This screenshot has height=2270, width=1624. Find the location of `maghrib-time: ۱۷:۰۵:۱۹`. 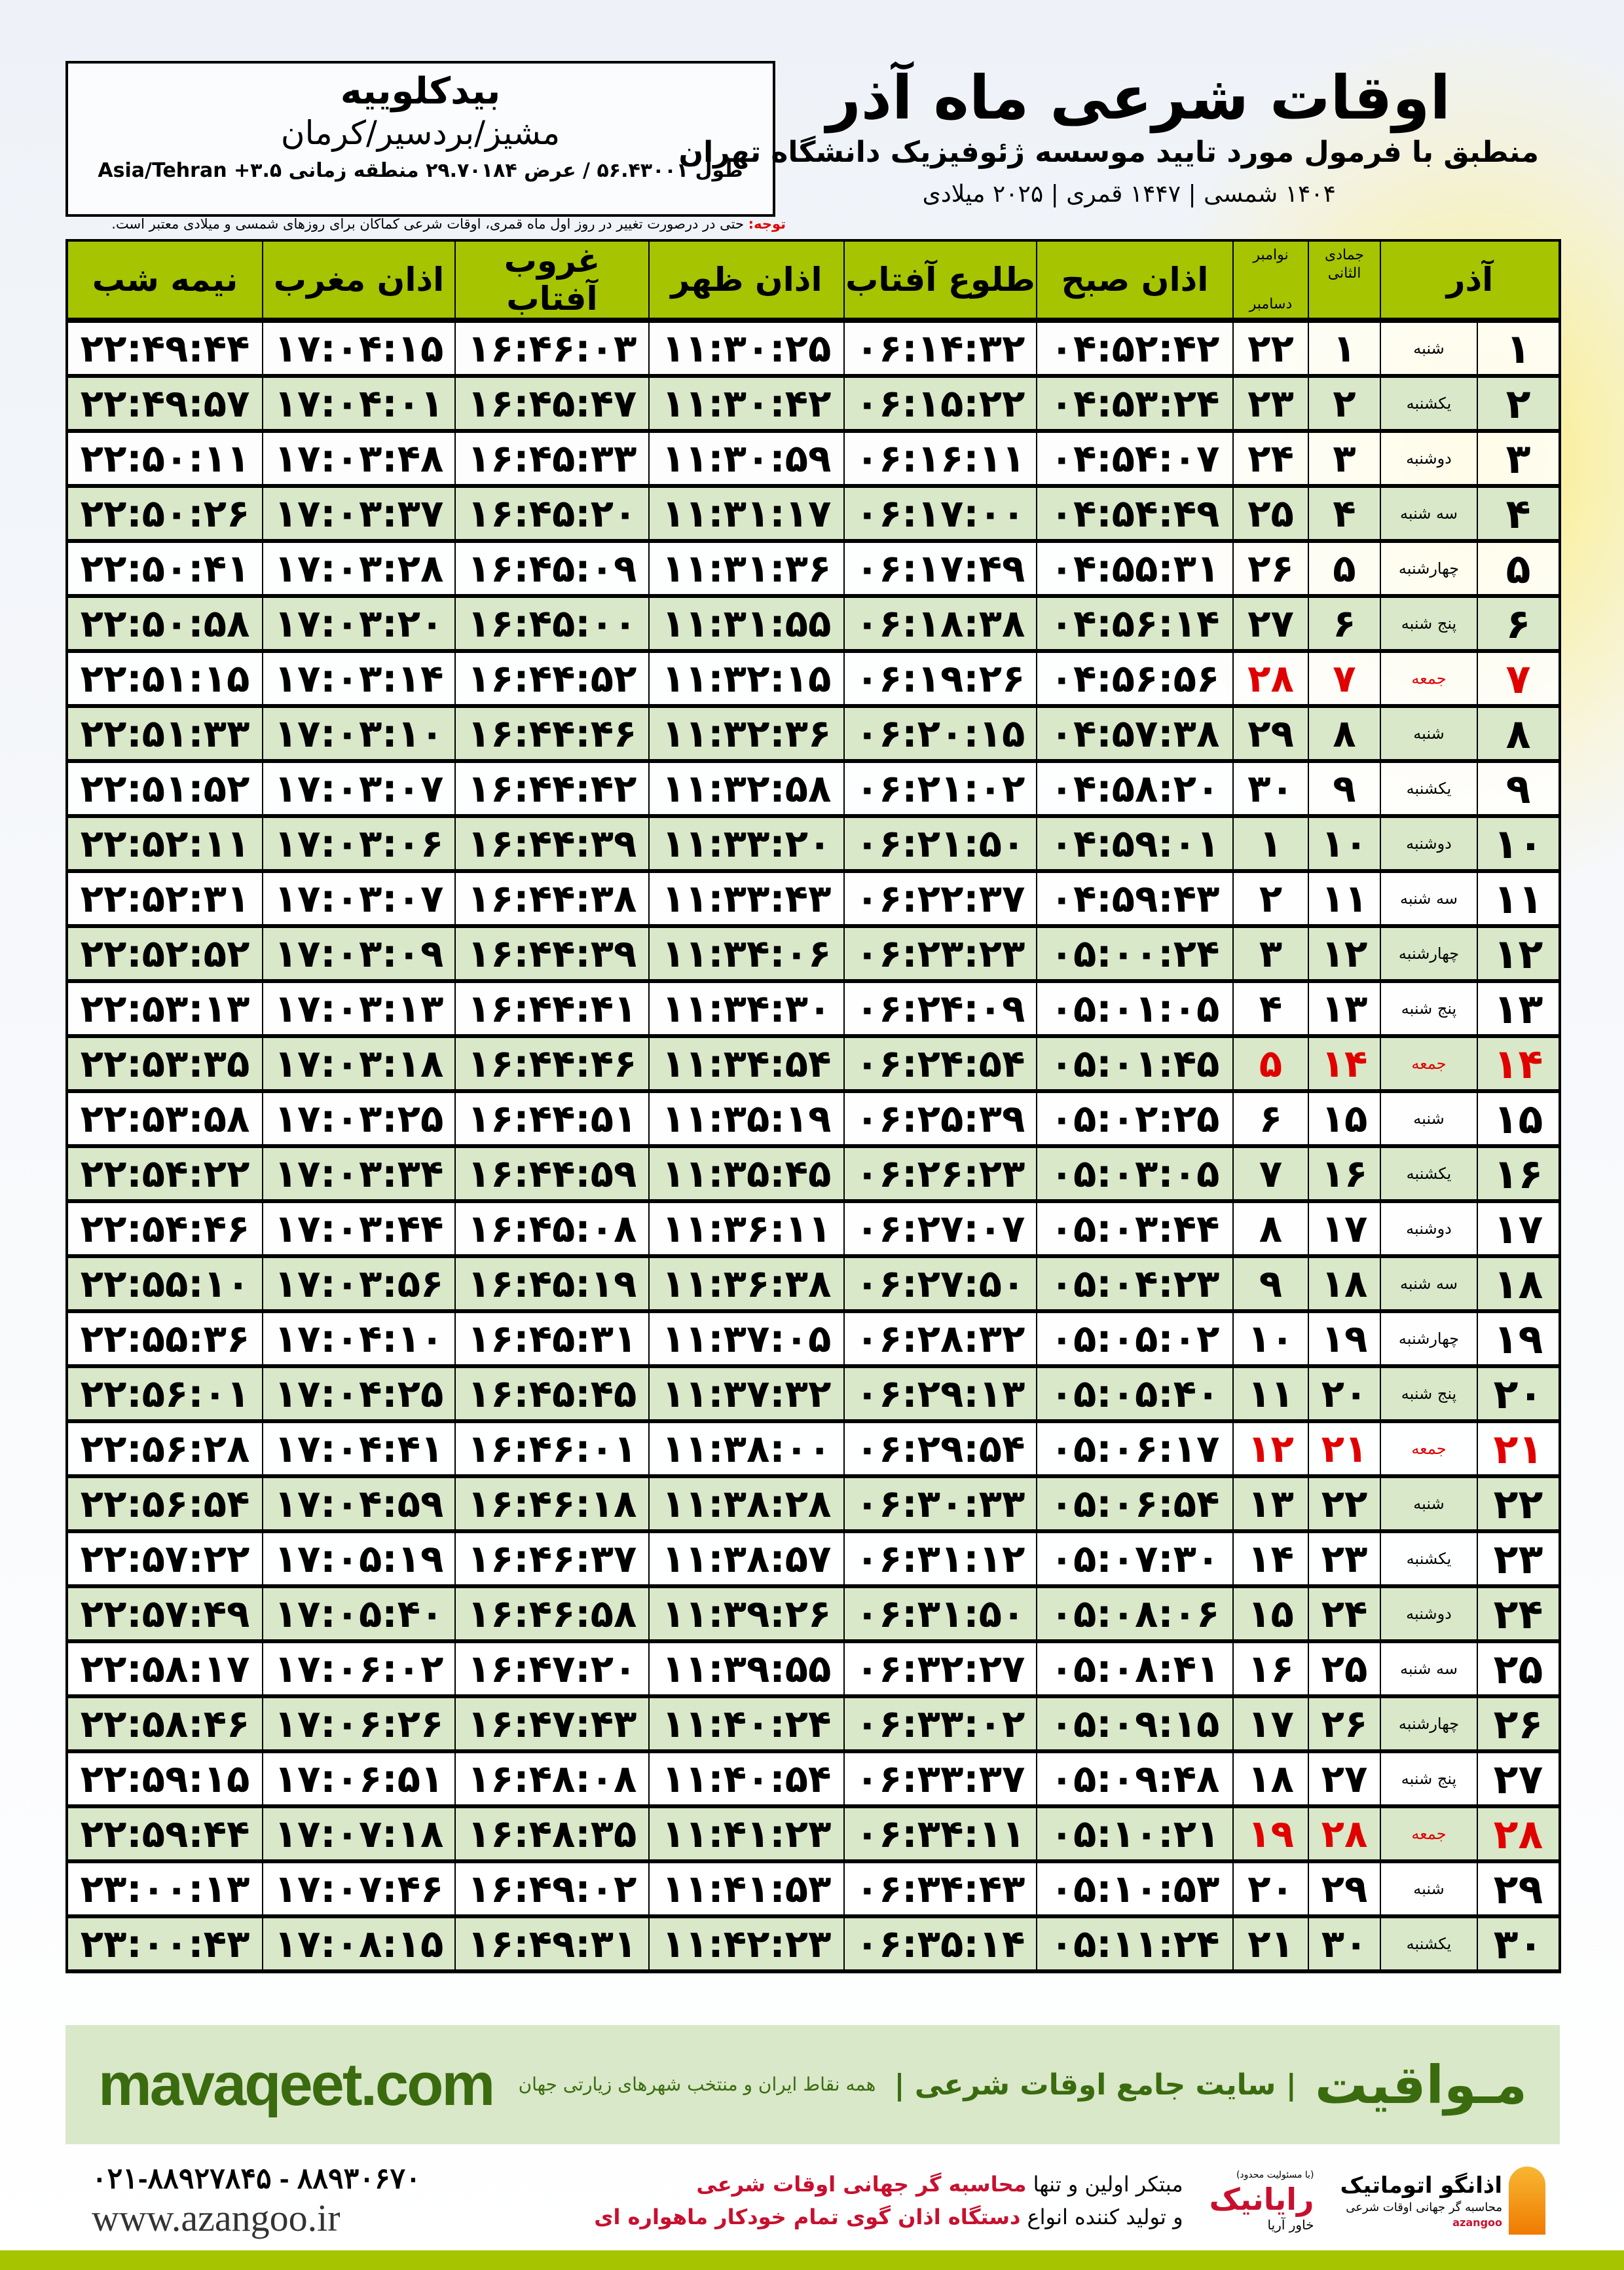

maghrib-time: ۱۷:۰۵:۱۹ is located at coordinates (359, 1559).